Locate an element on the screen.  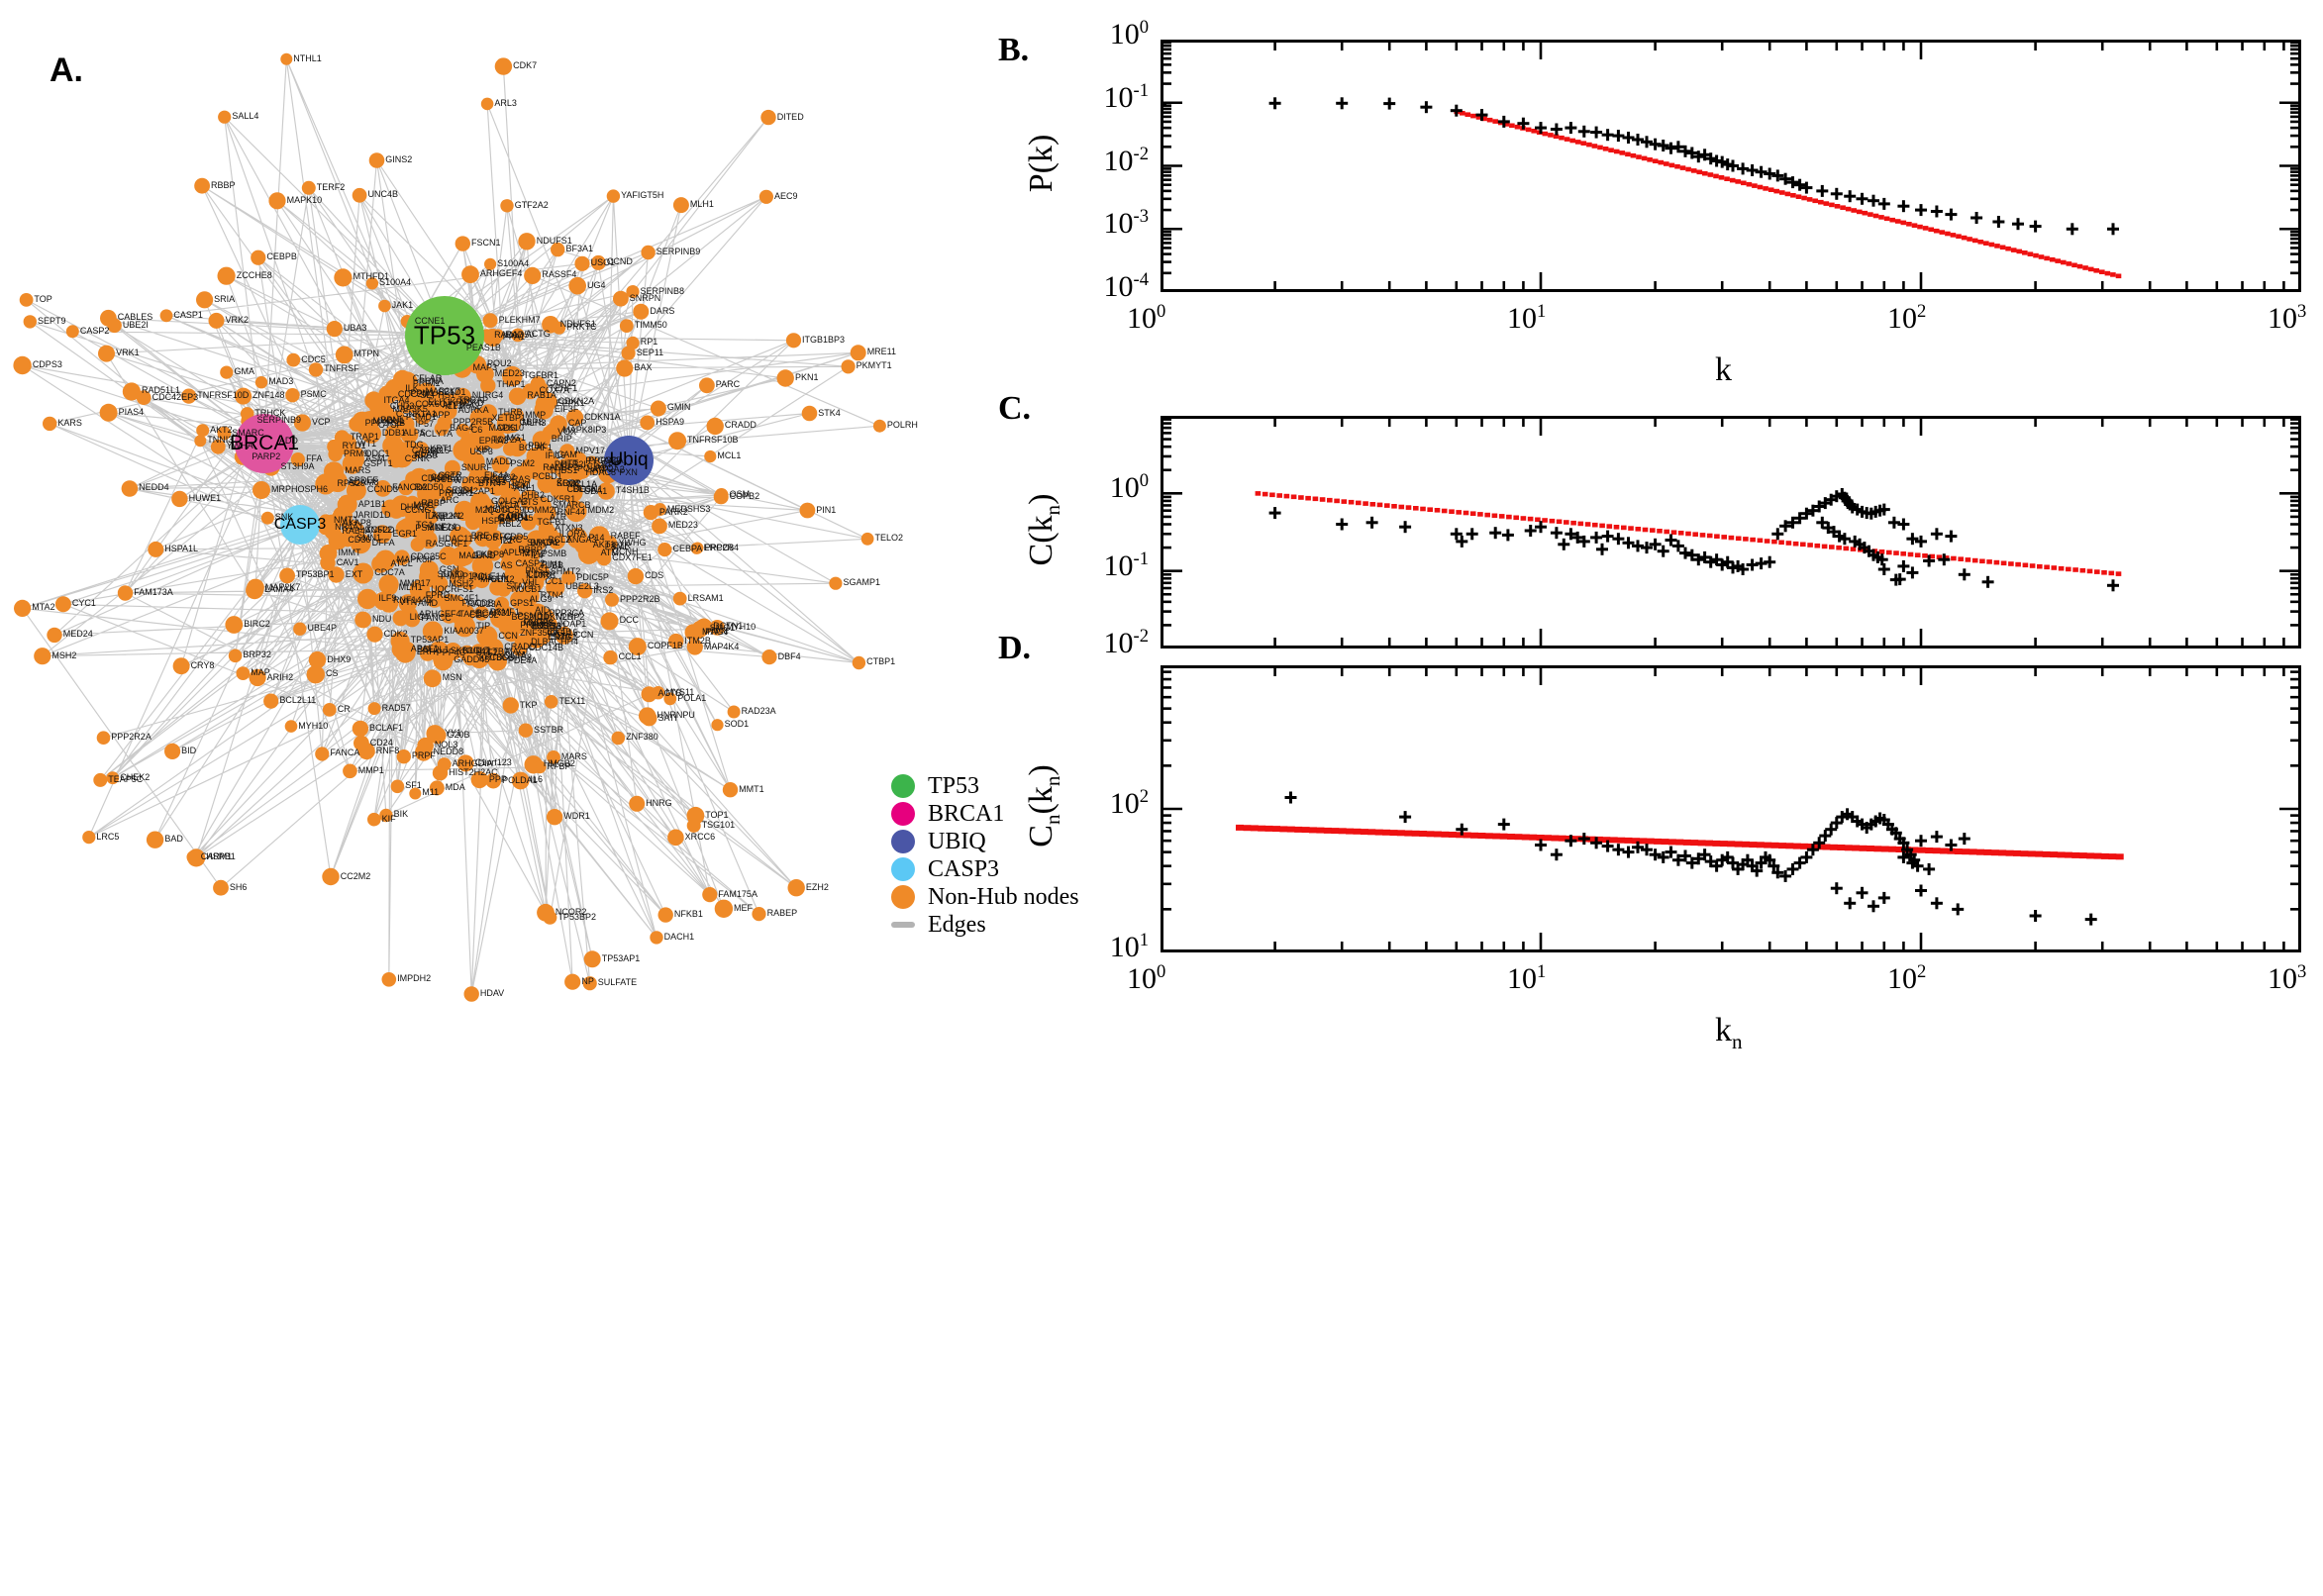
hub-node-tp53 is located at coordinates (444, 335).